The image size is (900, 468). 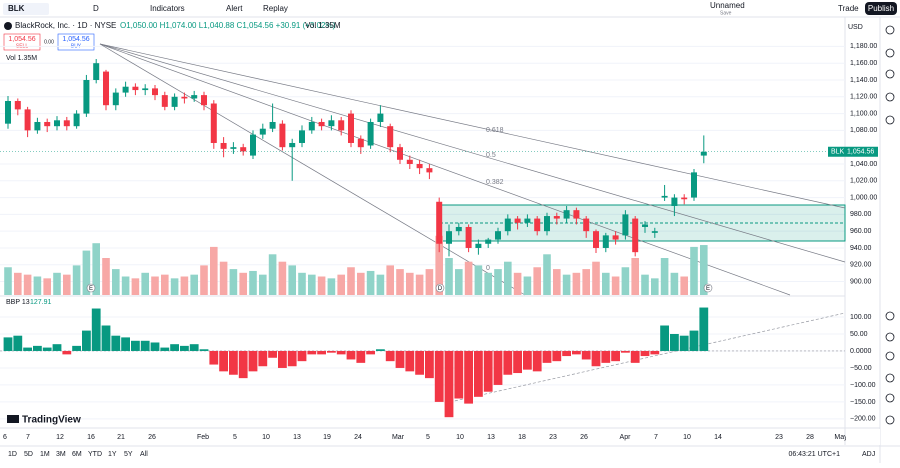 What do you see at coordinates (16, 8) in the screenshot?
I see `symbol: BLK` at bounding box center [16, 8].